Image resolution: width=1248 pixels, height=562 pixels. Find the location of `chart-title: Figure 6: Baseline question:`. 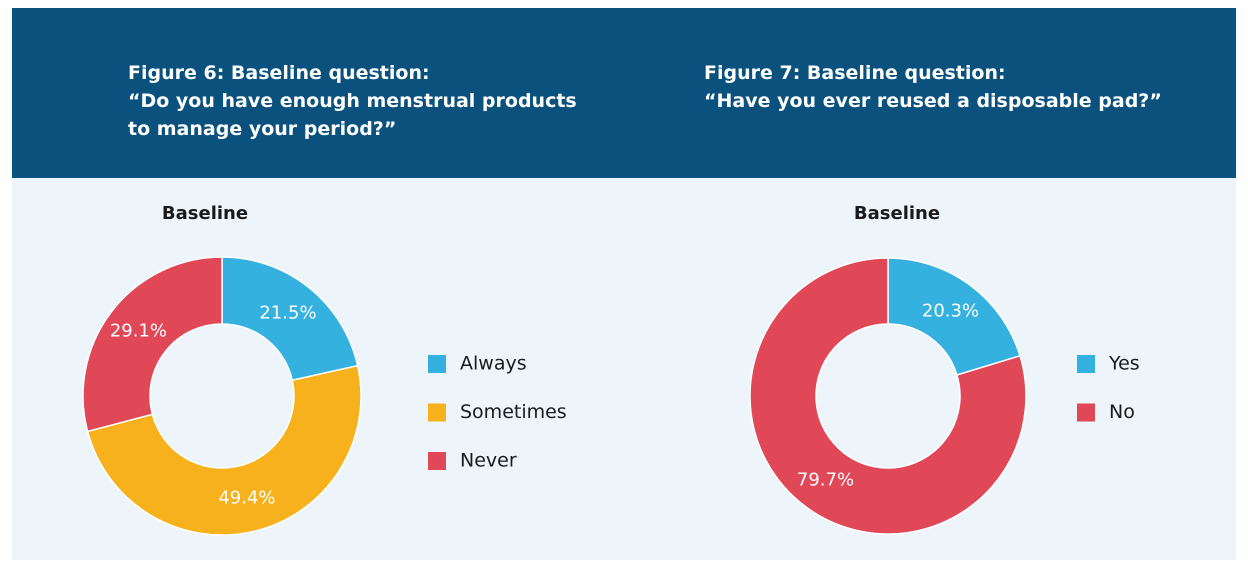

chart-title: Figure 6: Baseline question: is located at coordinates (279, 73).